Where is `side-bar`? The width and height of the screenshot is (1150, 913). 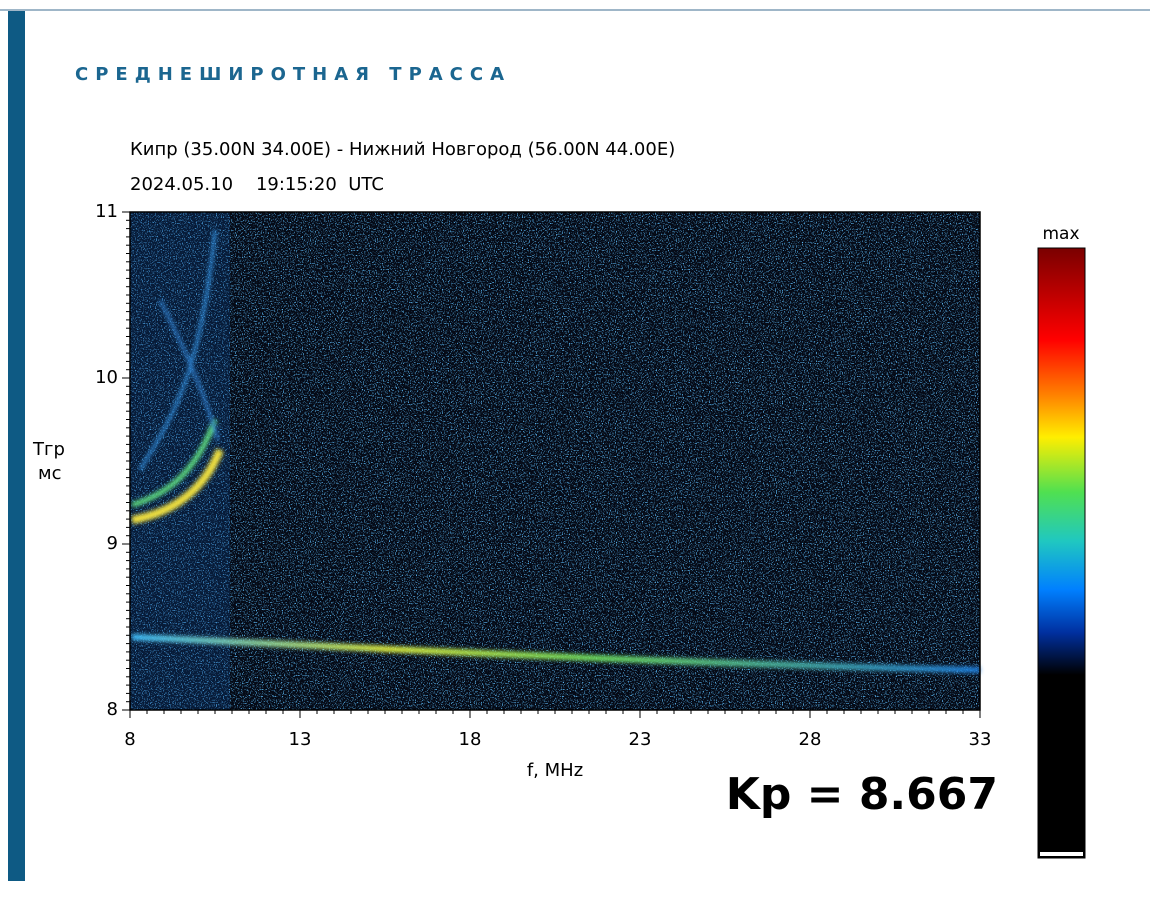 side-bar is located at coordinates (16, 446).